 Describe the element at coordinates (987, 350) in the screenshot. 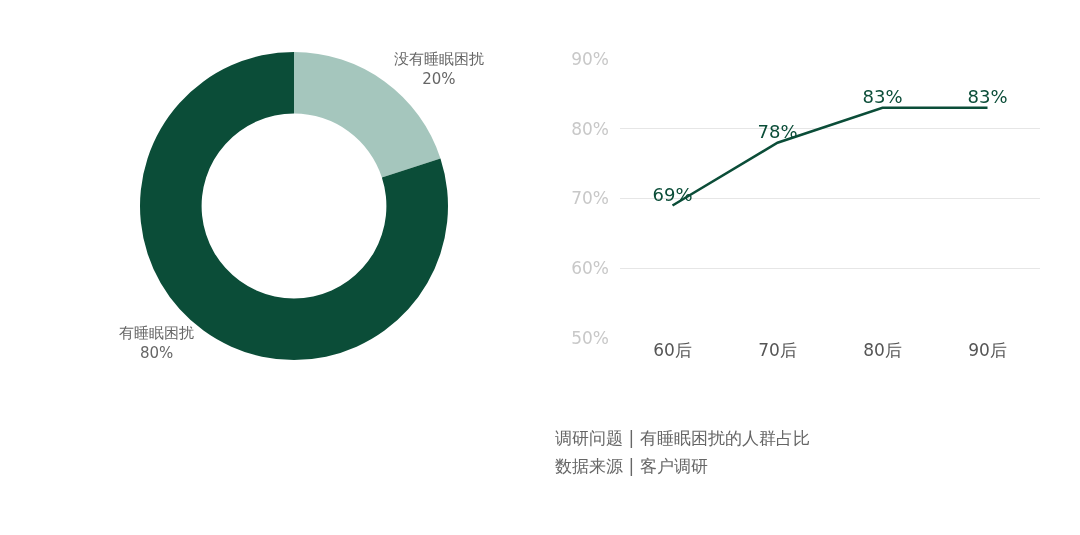

I see `x-tick-label: 90后` at that location.